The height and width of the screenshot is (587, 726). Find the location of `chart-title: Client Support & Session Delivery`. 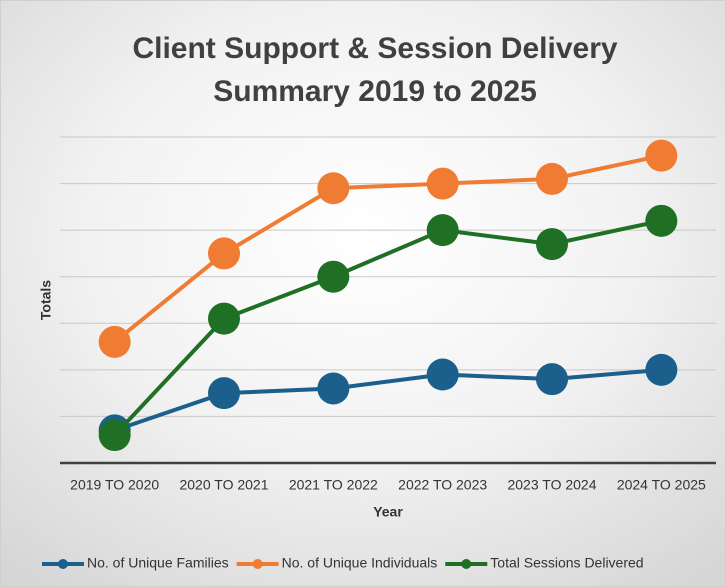

chart-title: Client Support & Session Delivery is located at coordinates (374, 48).